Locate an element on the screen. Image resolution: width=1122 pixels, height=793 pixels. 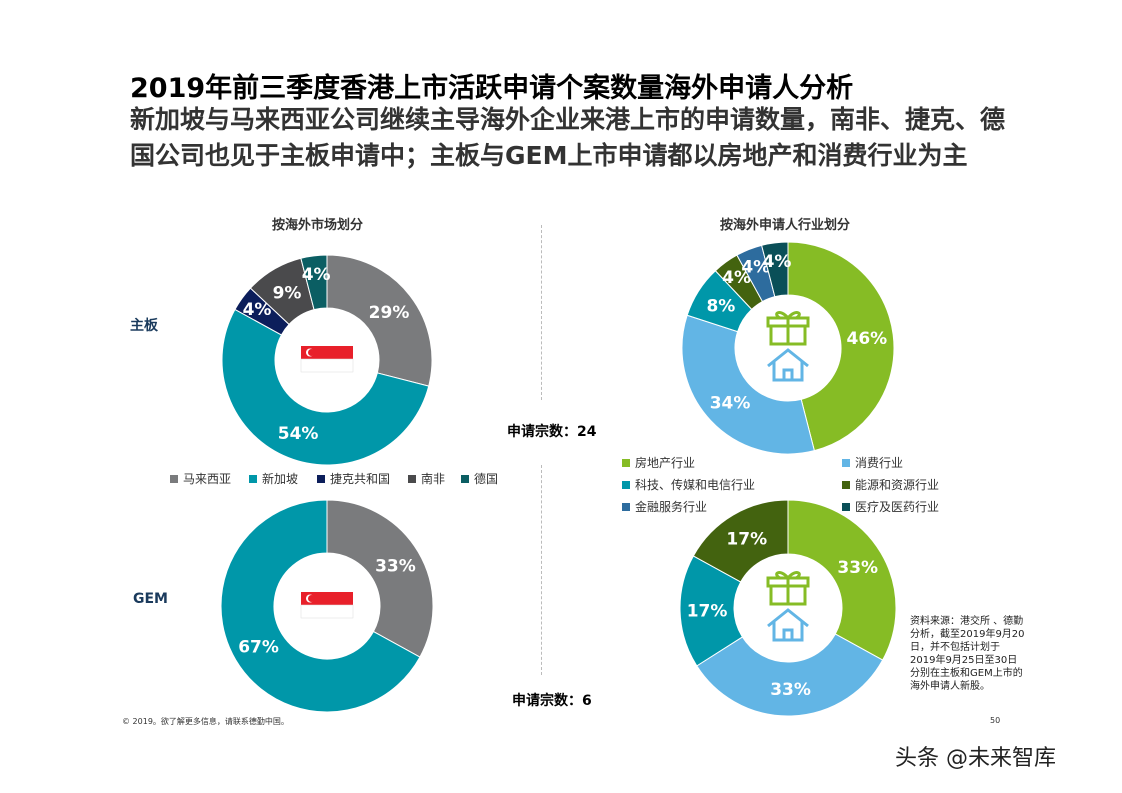
legend-label: 医疗及医药行业 is located at coordinates (897, 507).